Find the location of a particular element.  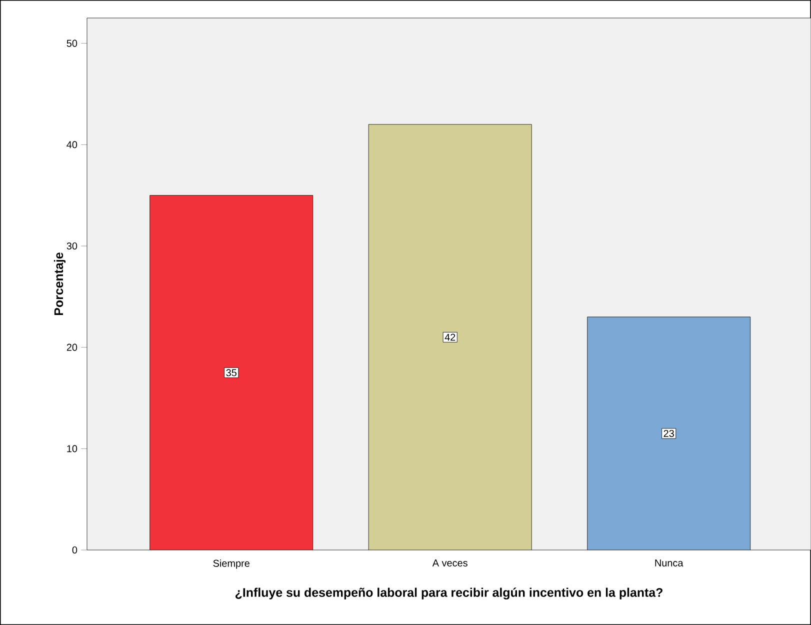

y-tick-label: 40 is located at coordinates (72, 144).